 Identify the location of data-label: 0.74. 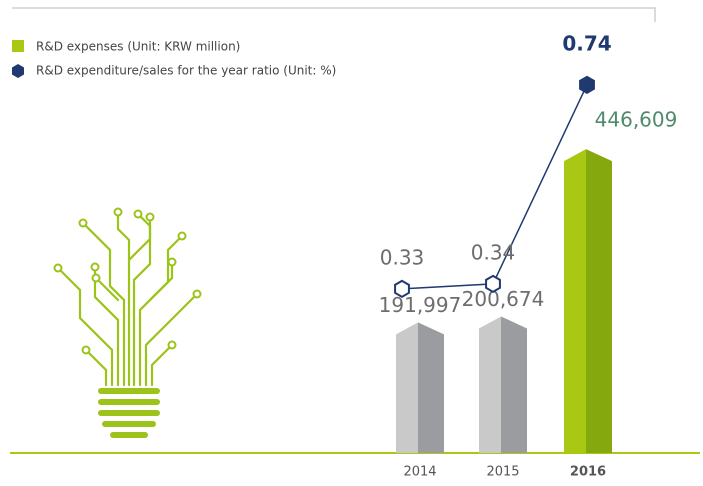
(586, 43).